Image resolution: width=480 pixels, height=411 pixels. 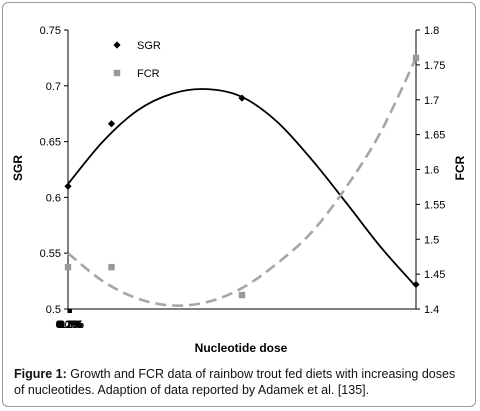 I want to click on legend-label: SGR, so click(x=149, y=46).